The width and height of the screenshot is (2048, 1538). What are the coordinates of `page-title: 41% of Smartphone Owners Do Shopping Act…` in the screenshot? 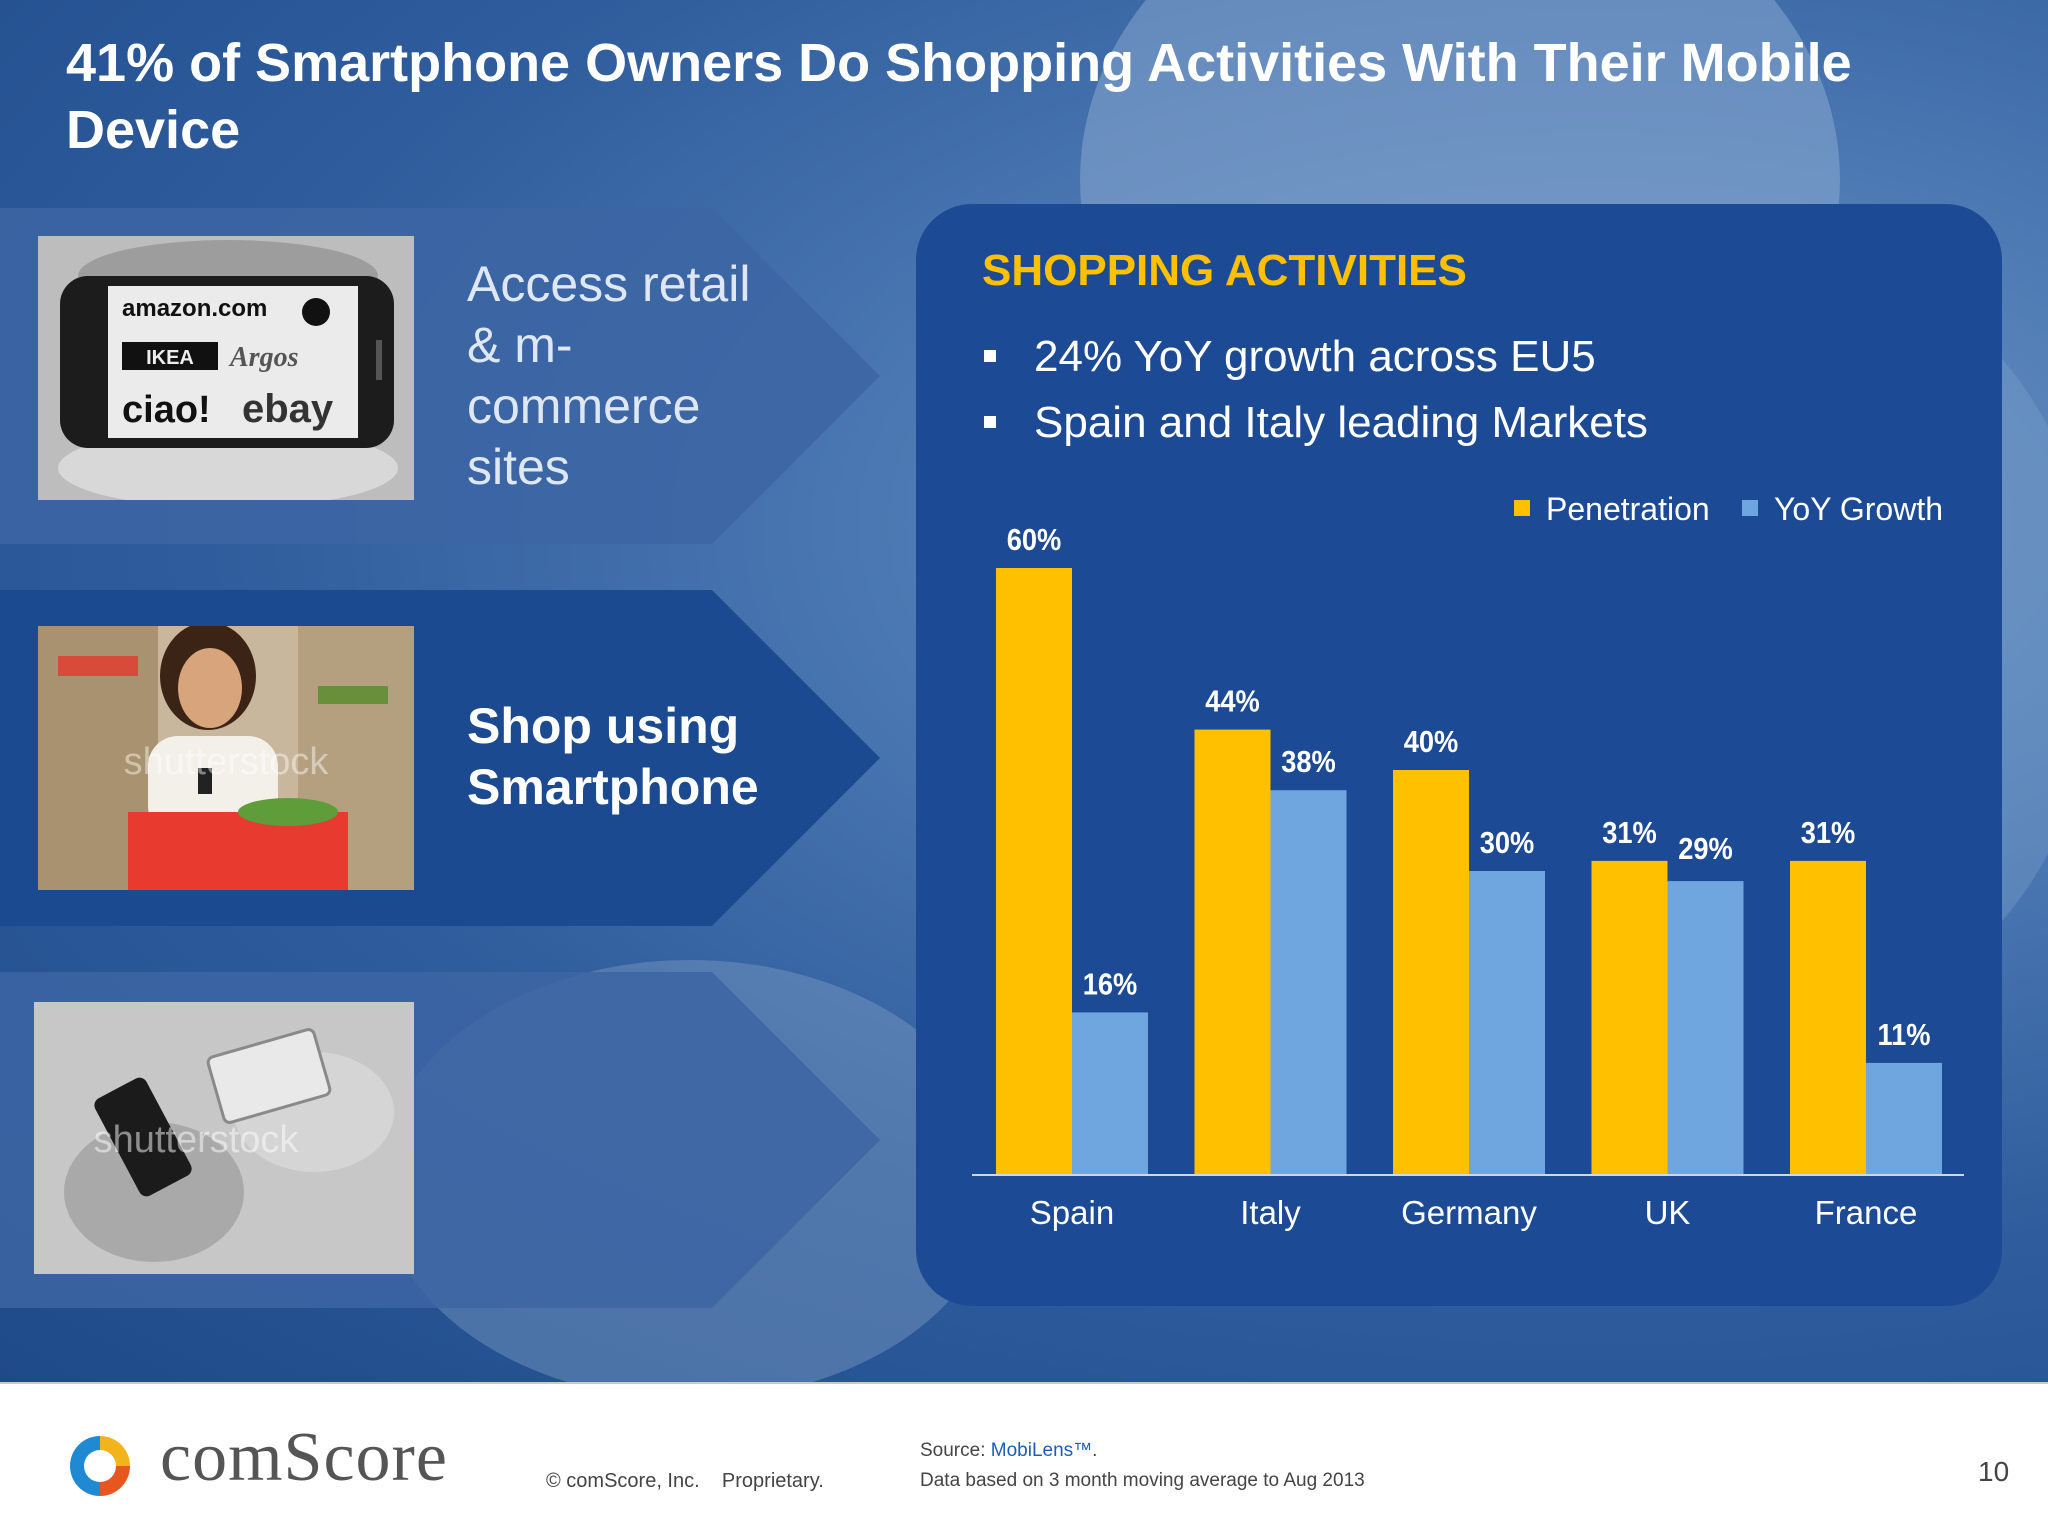 It's located at (959, 96).